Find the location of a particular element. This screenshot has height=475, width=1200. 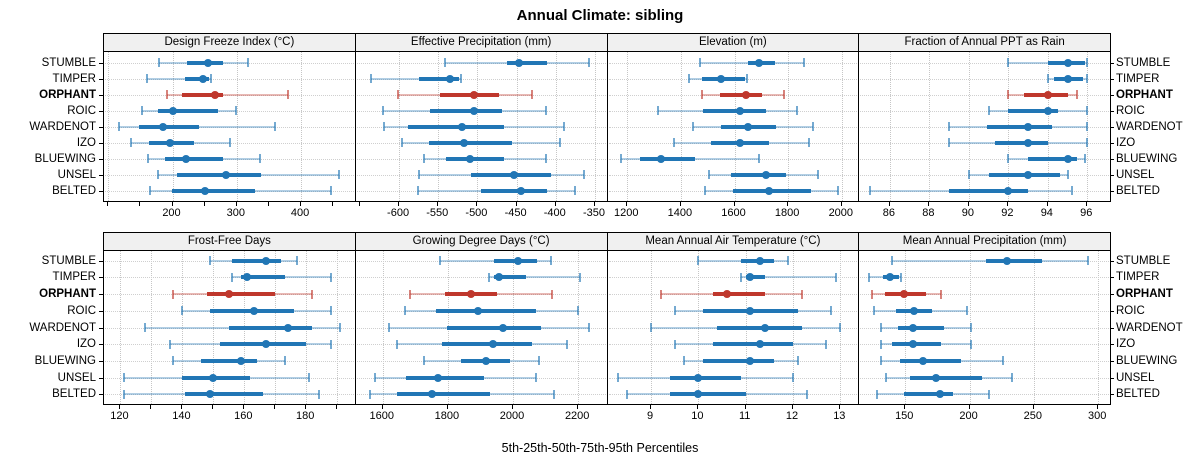

site-label-right: IZO is located at coordinates (1126, 344).